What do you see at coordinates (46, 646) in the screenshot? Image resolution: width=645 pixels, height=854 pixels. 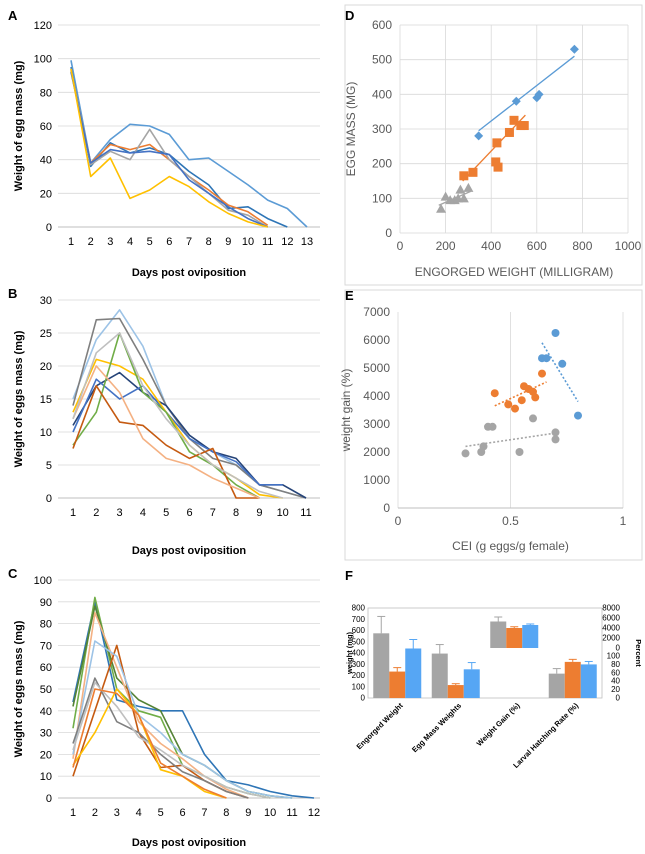 I see `y-tick-label: 70` at bounding box center [46, 646].